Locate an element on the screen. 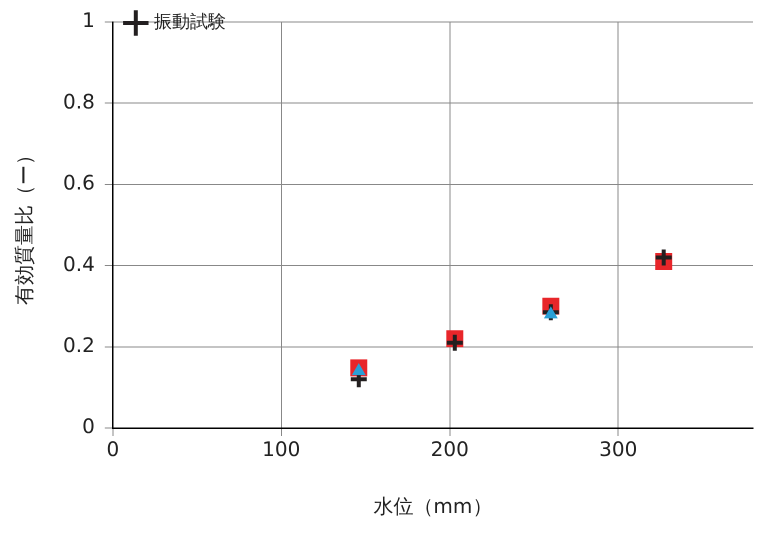  y-tick-label: 1 is located at coordinates (88, 20).